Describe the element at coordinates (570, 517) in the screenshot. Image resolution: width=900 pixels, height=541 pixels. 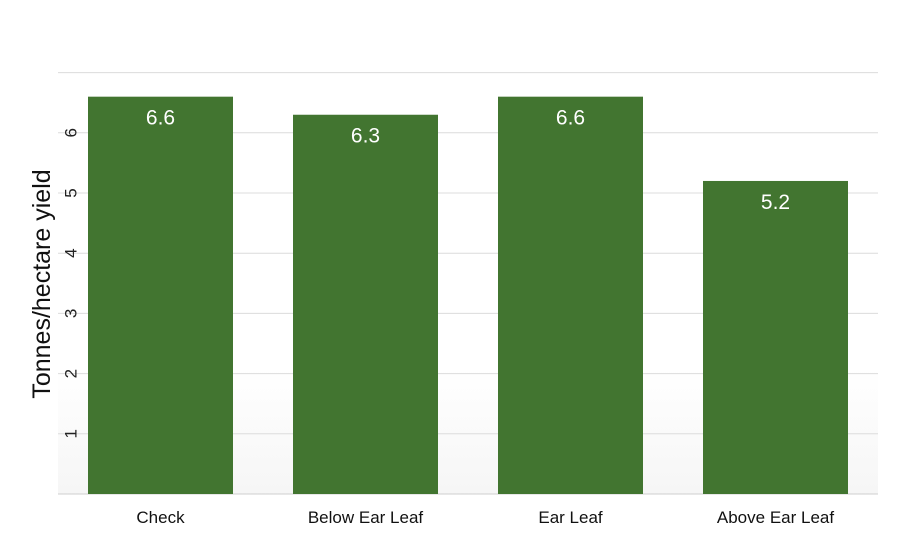
I see `x-tick-label: Ear Leaf` at that location.